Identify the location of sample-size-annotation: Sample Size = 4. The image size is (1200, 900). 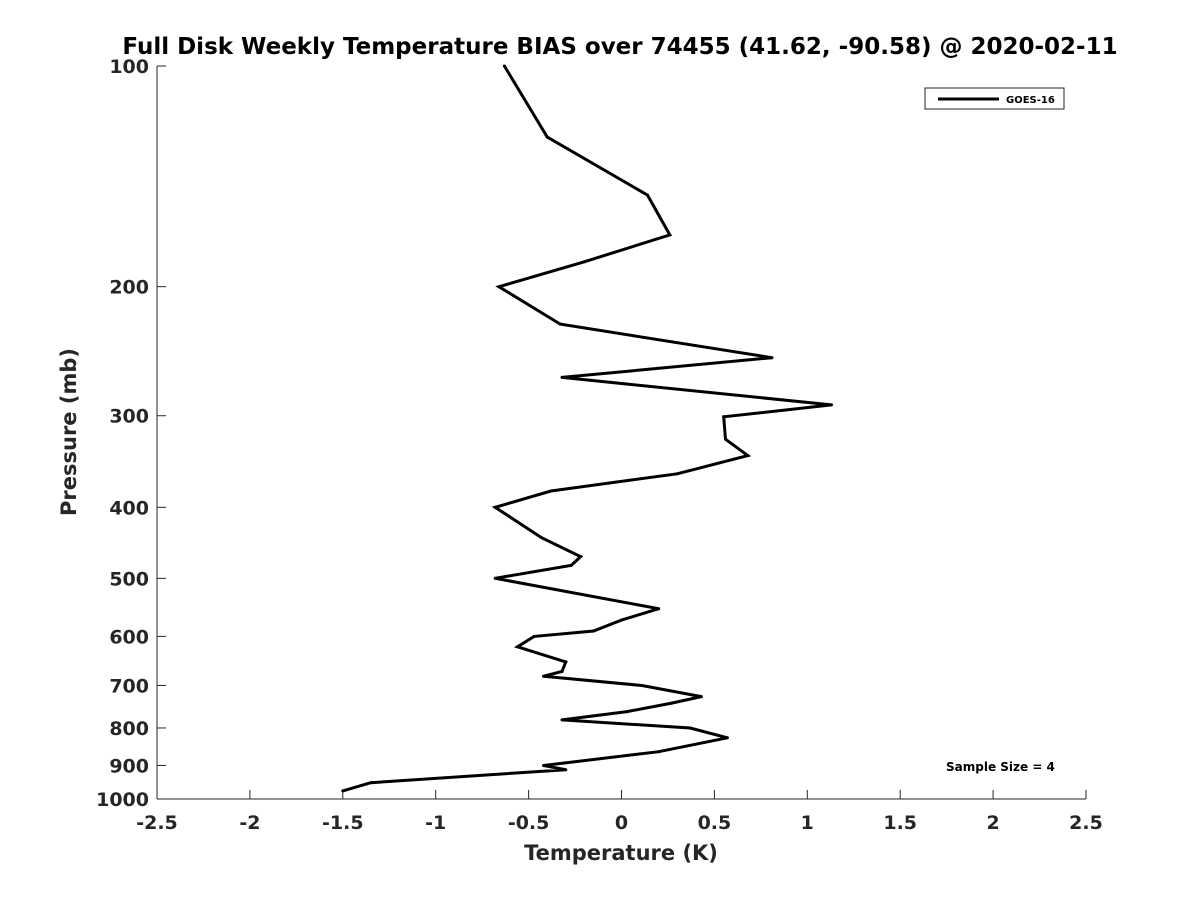
(1000, 767).